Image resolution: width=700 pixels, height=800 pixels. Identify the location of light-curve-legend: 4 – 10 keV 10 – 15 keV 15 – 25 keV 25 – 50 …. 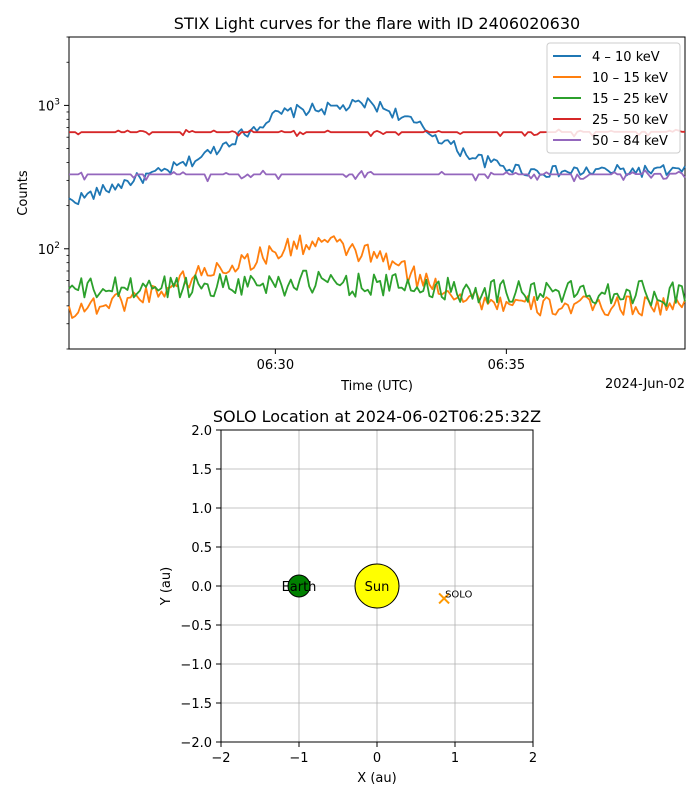
(613, 98).